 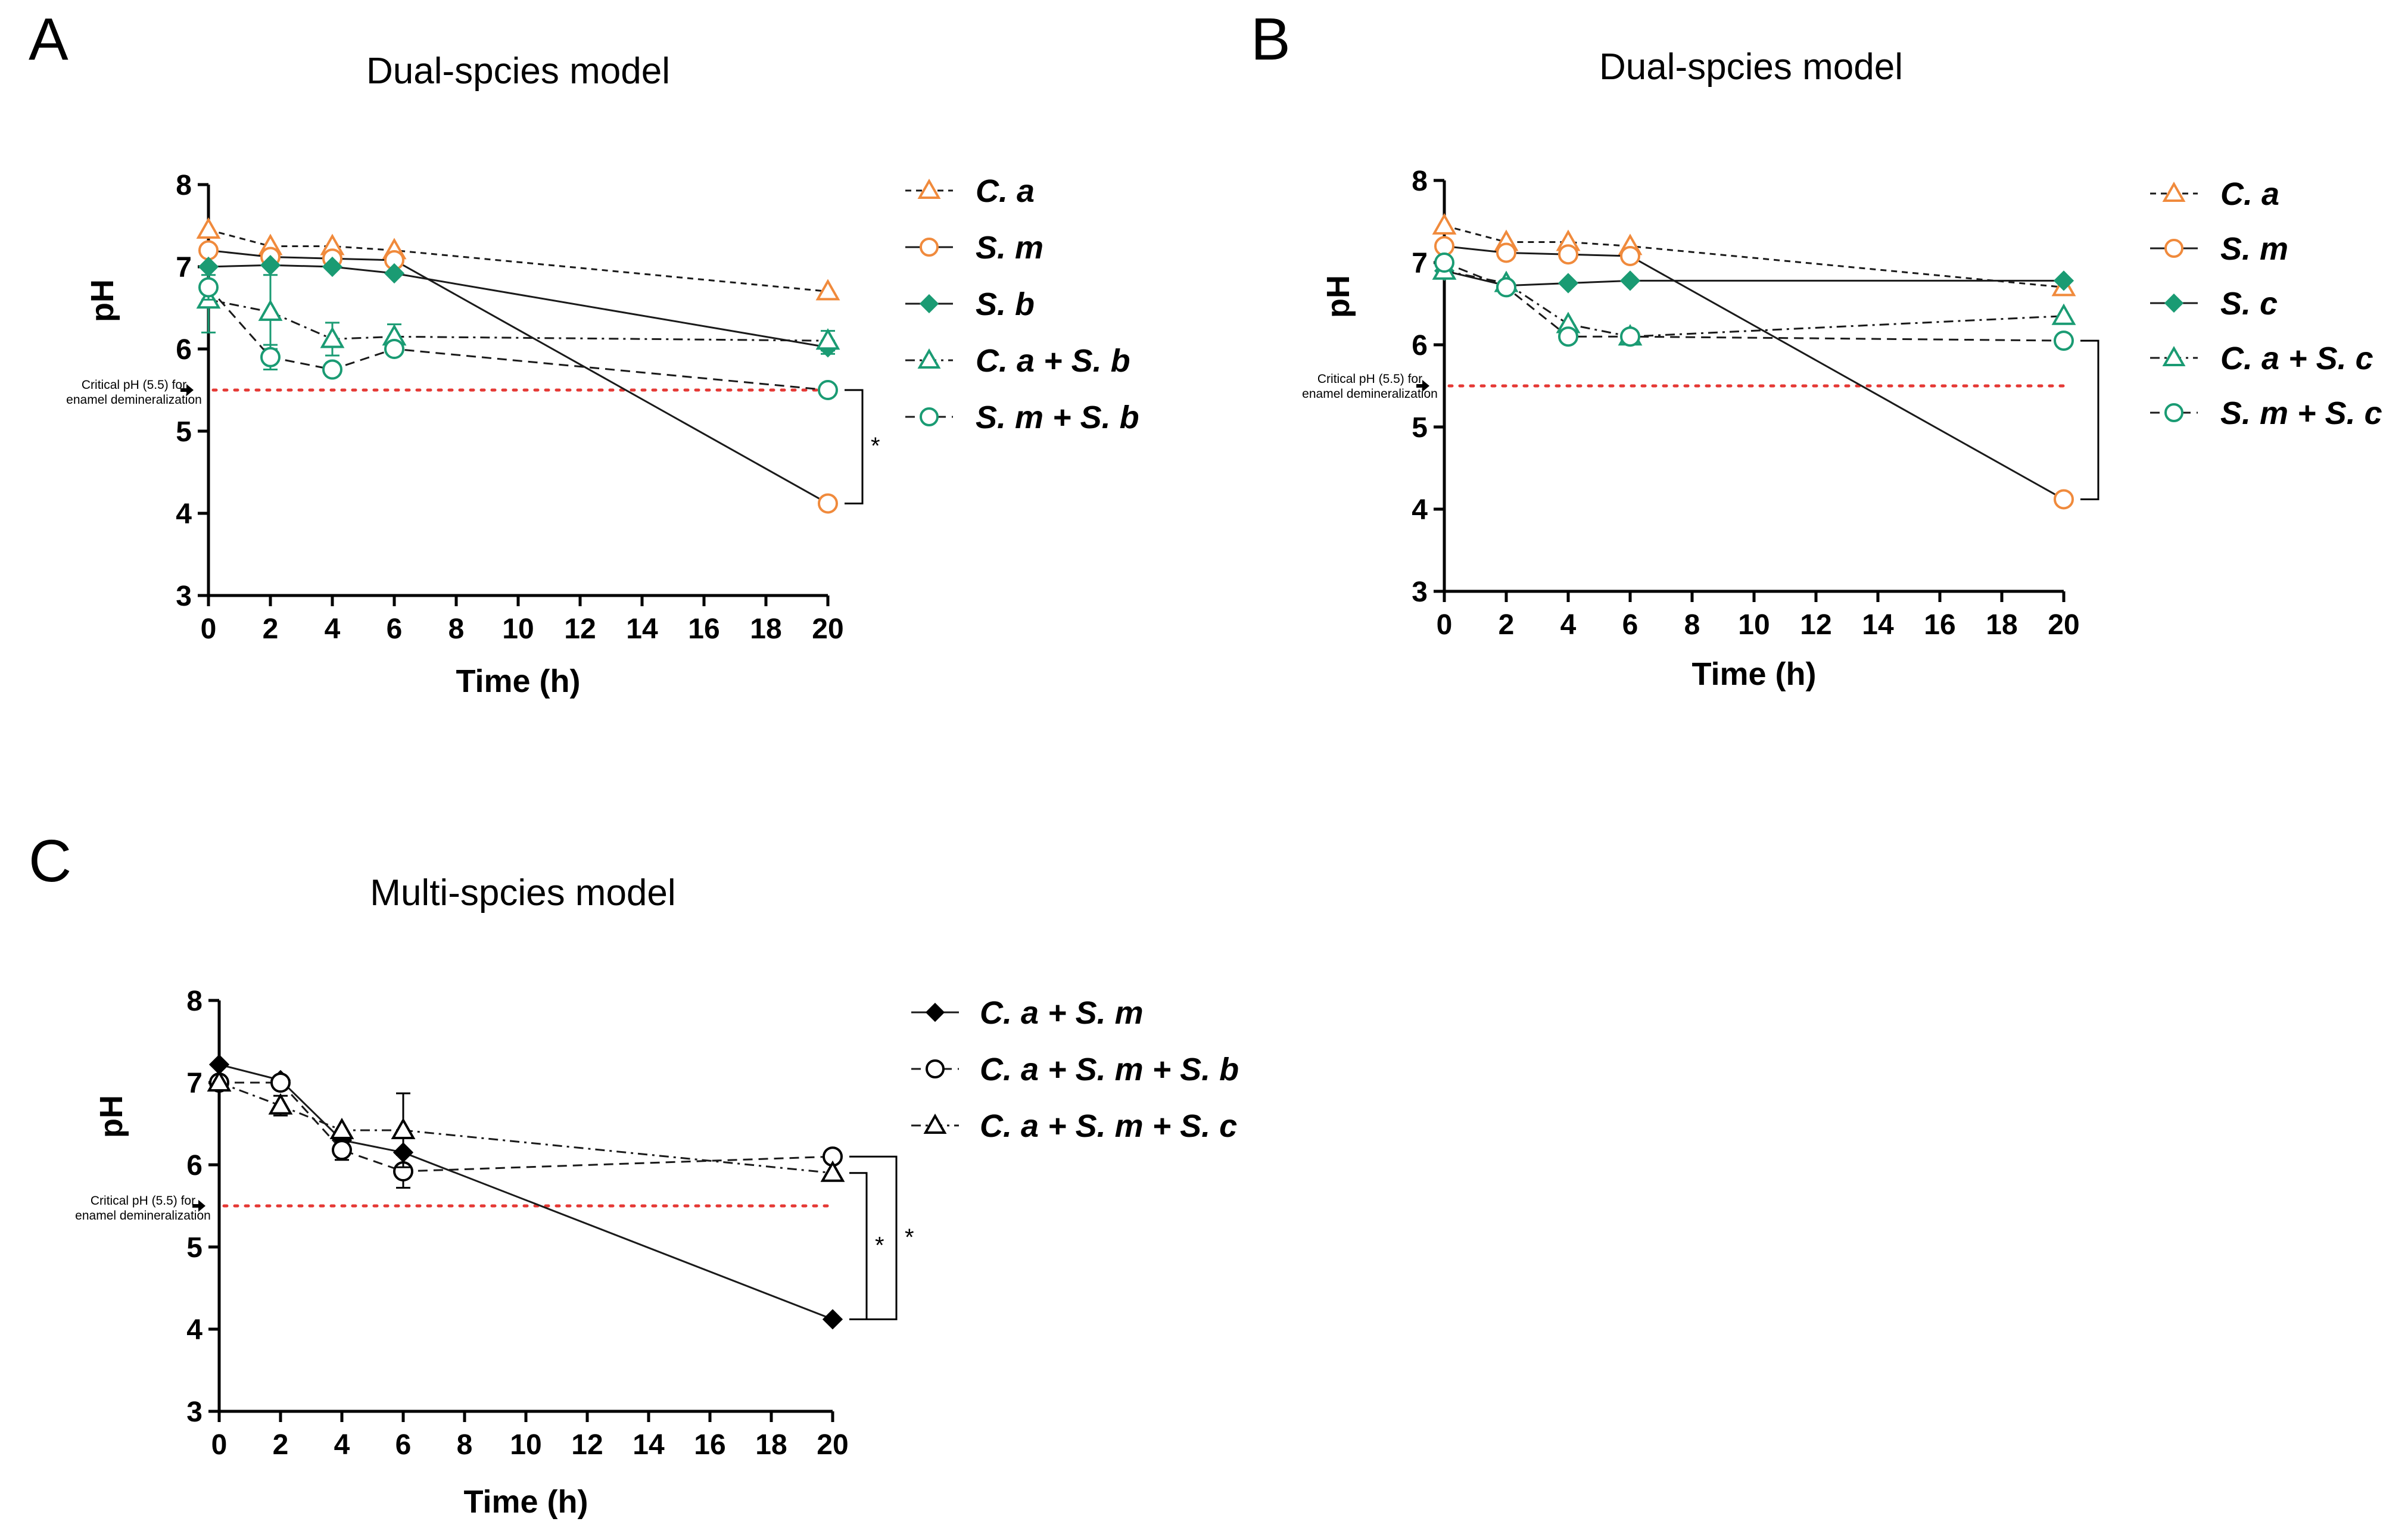 I want to click on x-tick-label: 6, so click(x=403, y=1445).